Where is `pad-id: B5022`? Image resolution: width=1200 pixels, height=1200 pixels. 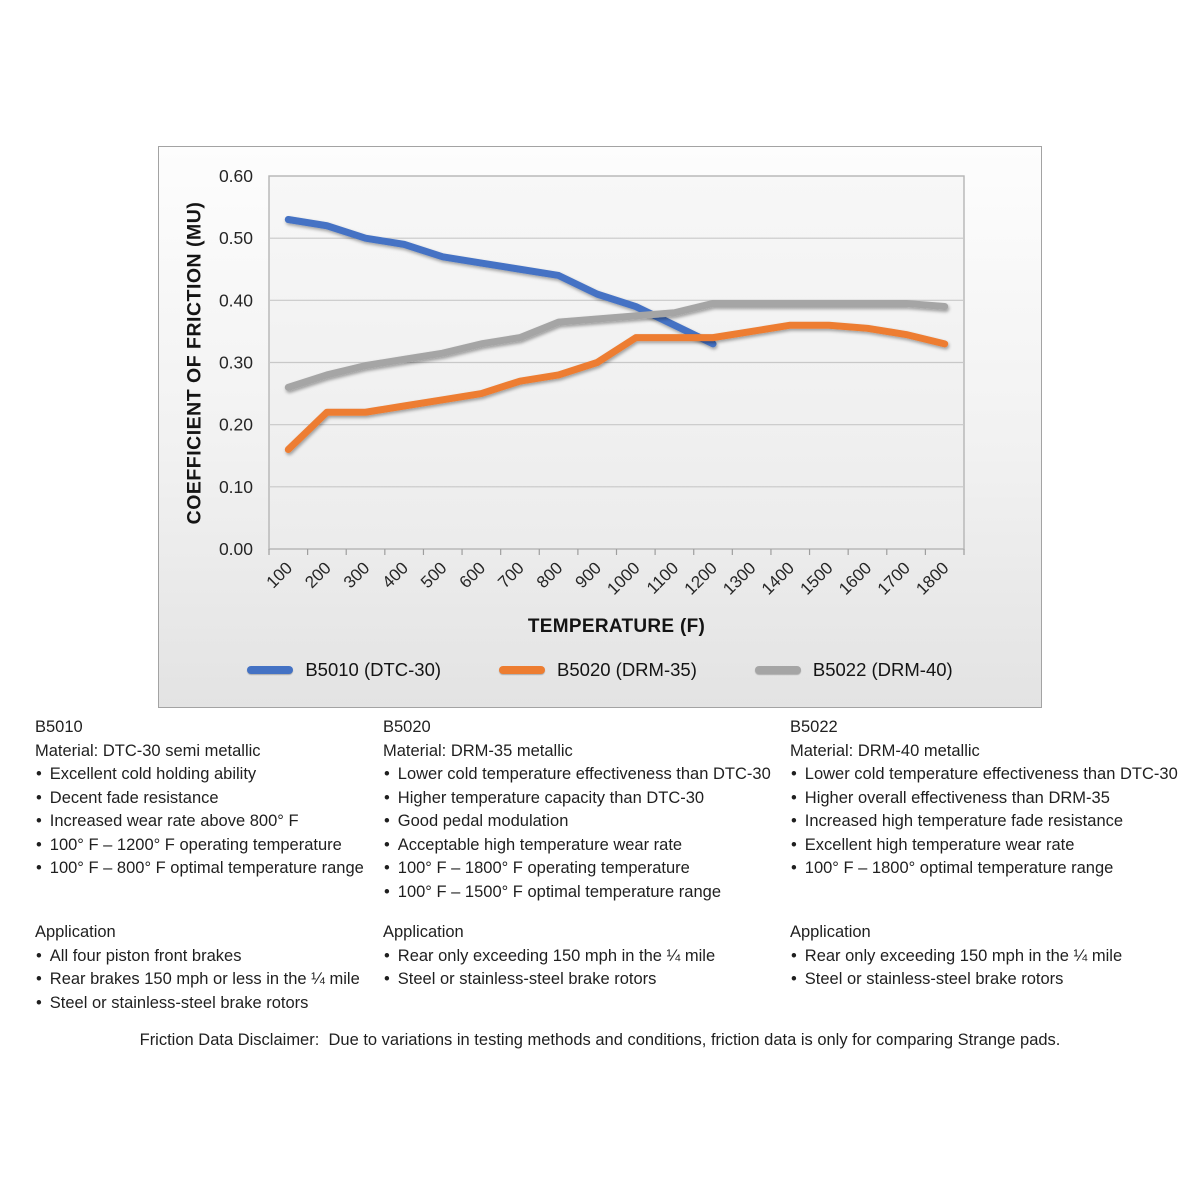
pad-id: B5022 is located at coordinates (814, 727).